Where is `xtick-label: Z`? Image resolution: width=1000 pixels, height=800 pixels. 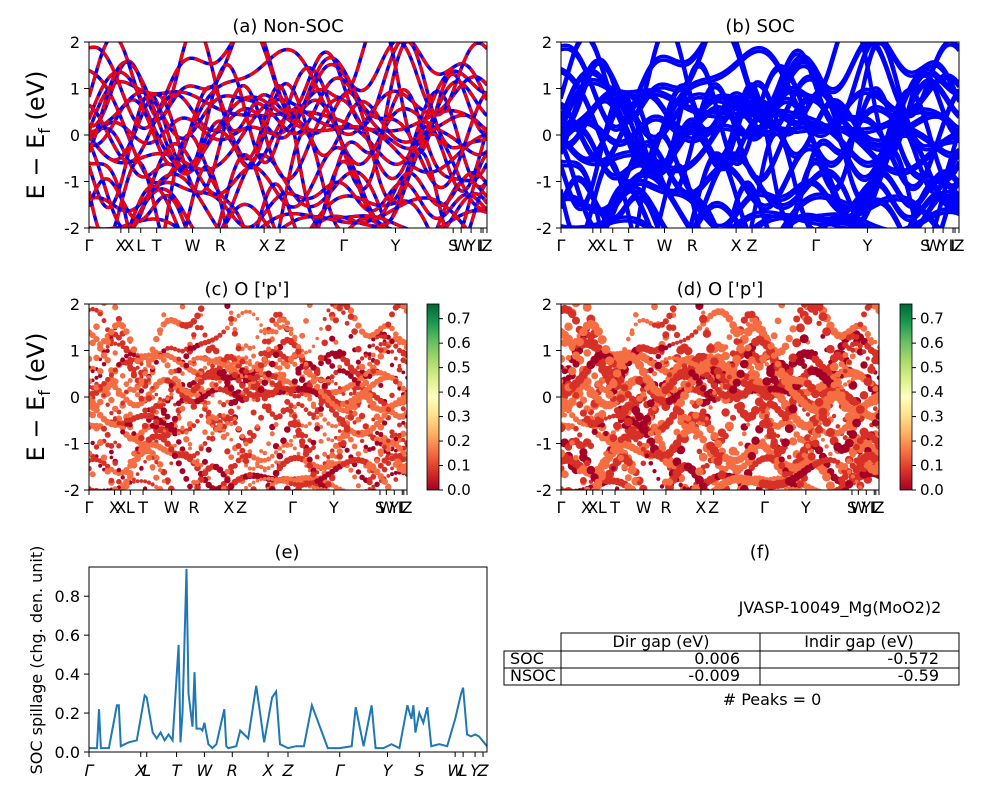
xtick-label: Z is located at coordinates (241, 507).